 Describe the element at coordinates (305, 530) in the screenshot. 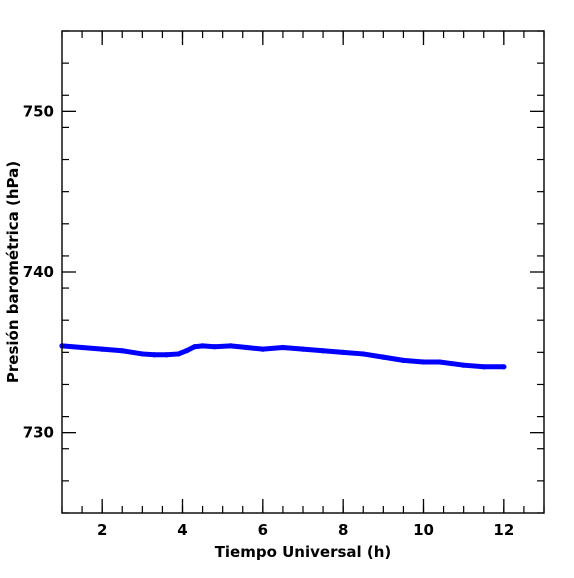

I see `x-tick-labels: 2 4 6 8 10 12` at that location.